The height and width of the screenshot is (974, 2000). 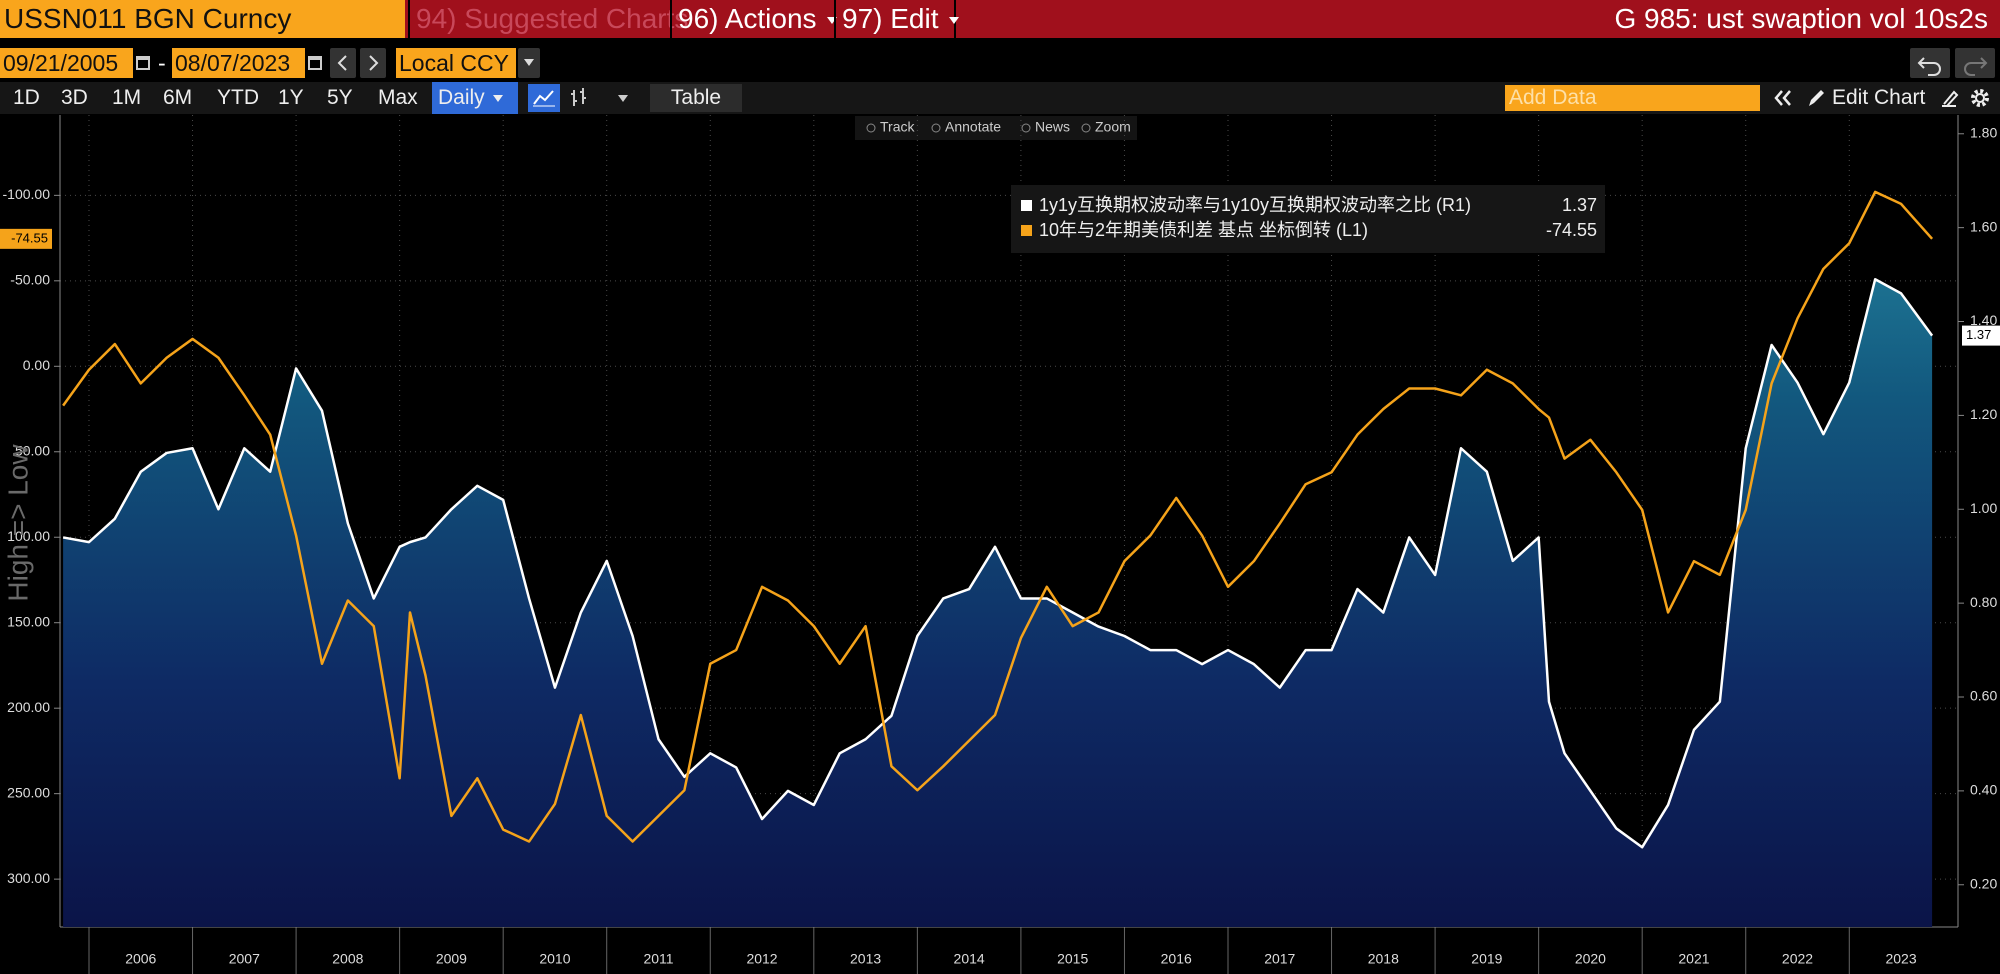 I want to click on x-tick-label: 2010, so click(x=554, y=959).